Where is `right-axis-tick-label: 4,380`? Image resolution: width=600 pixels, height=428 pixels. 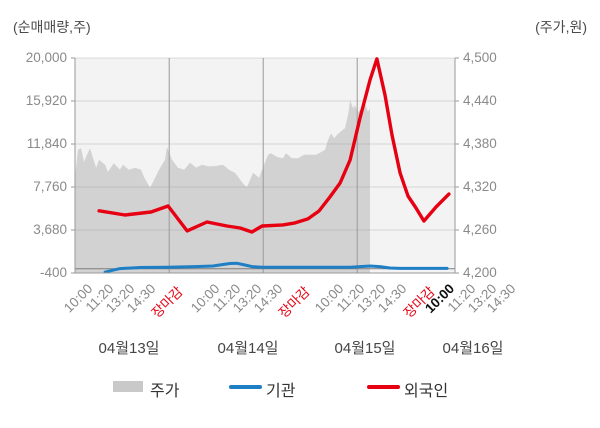 right-axis-tick-label: 4,380 is located at coordinates (480, 143).